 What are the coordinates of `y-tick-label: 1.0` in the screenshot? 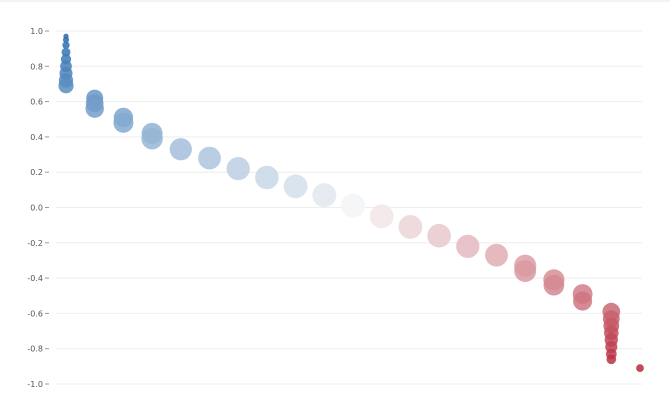 It's located at (36, 31).